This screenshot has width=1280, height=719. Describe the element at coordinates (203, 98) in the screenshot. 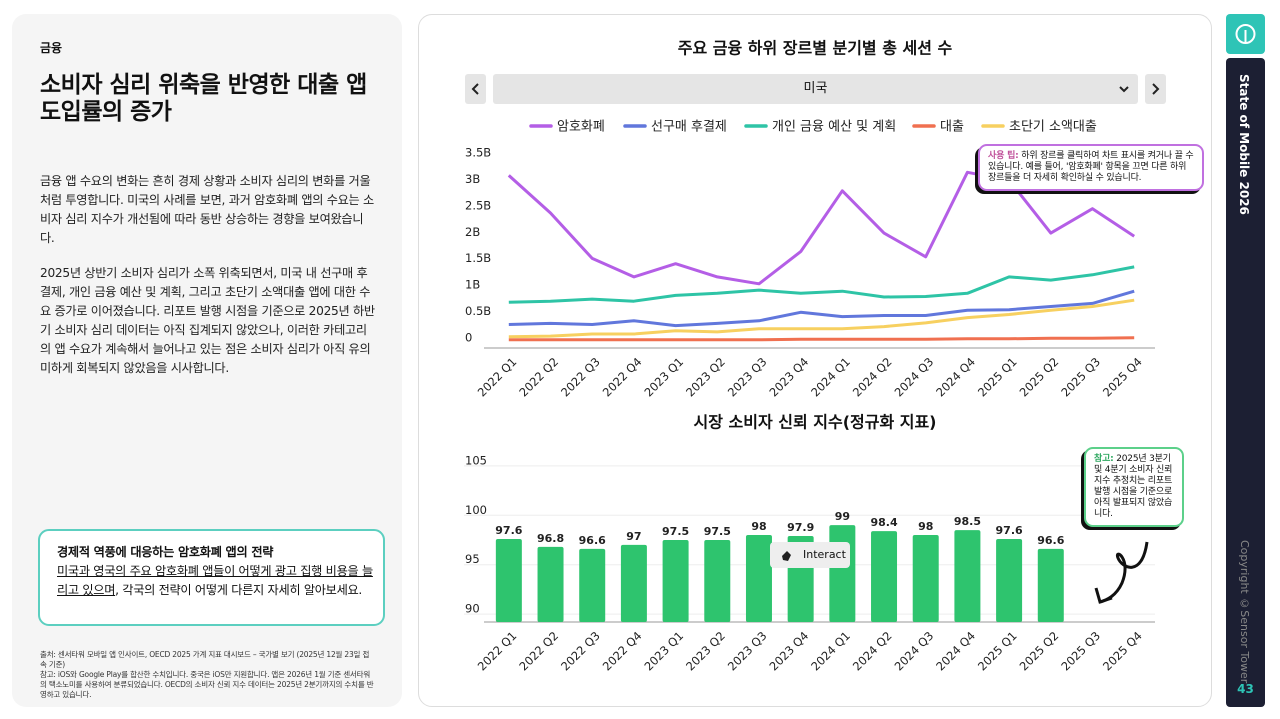

I see `page-title: 소비자 심리 위축을 반영한 대출 앱 도입률의 증가` at that location.